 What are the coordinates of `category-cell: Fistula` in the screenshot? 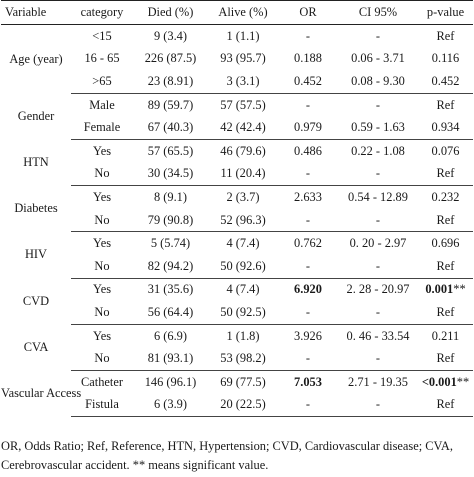 It's located at (102, 405).